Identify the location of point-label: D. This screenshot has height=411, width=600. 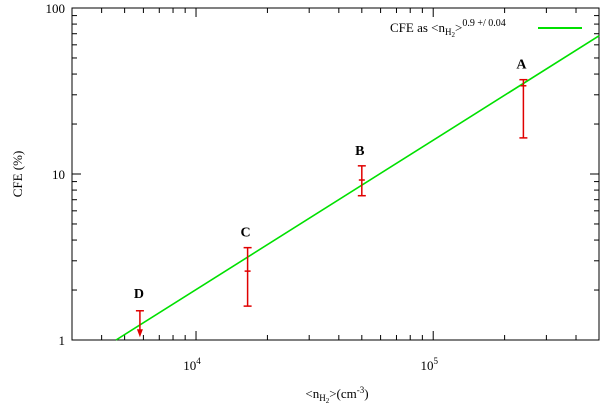
(139, 294).